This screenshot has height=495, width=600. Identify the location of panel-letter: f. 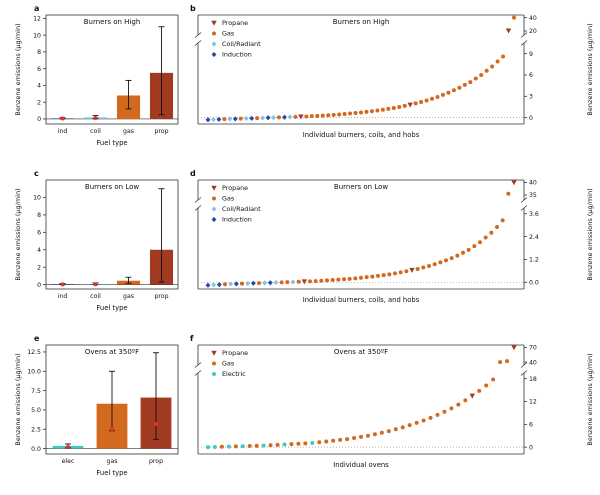
(192, 338).